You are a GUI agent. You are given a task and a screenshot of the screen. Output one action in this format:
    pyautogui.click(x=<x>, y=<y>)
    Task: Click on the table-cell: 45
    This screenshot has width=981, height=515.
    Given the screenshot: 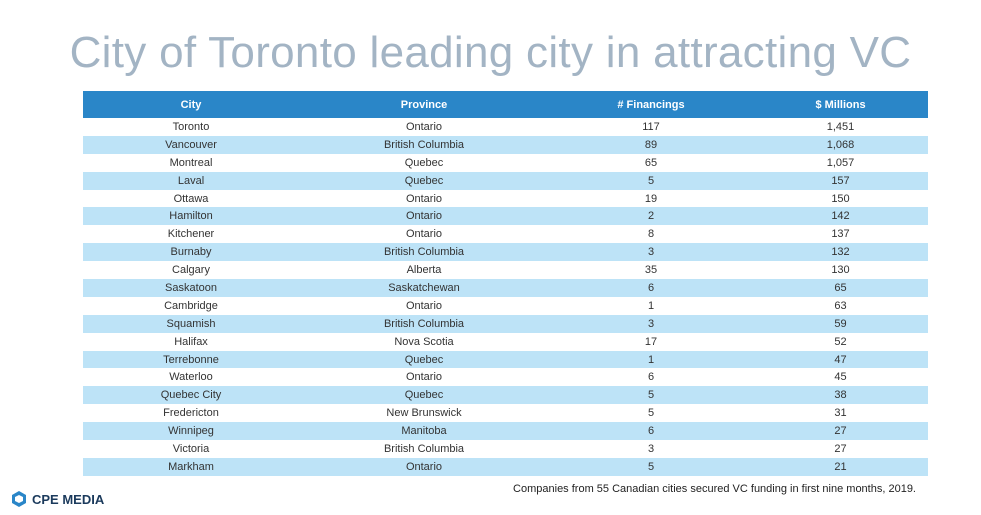 What is the action you would take?
    pyautogui.click(x=840, y=377)
    